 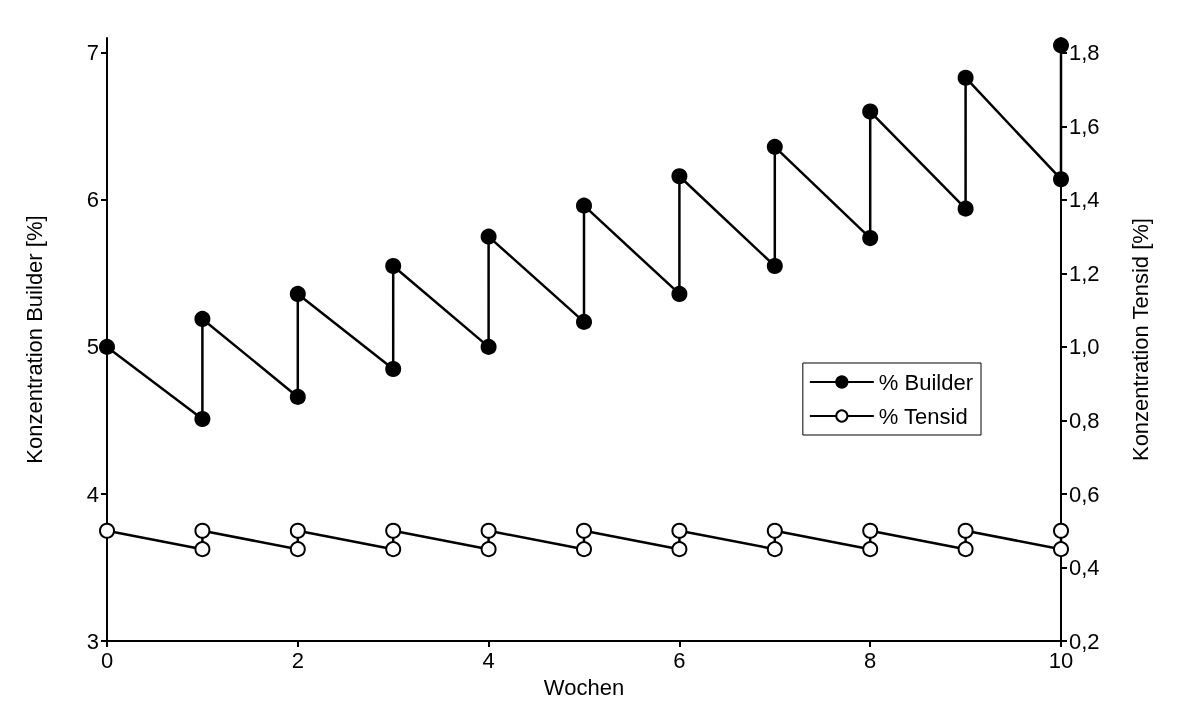 I want to click on legend-label: % Tensid, so click(x=923, y=416).